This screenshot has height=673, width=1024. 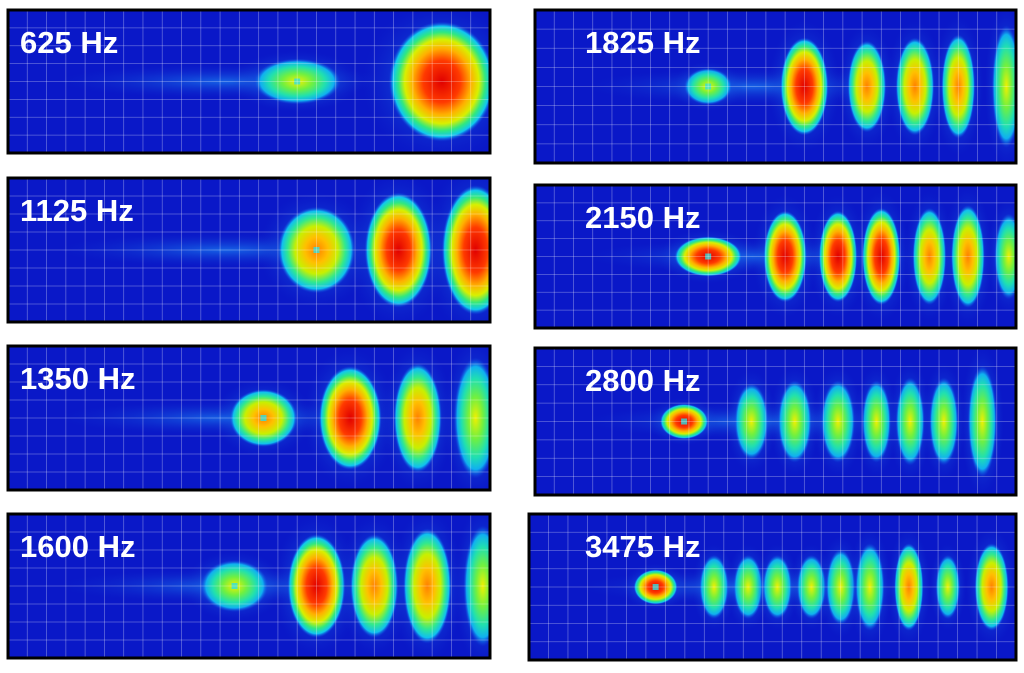 I want to click on panel: 1350 Hz, so click(x=249, y=418).